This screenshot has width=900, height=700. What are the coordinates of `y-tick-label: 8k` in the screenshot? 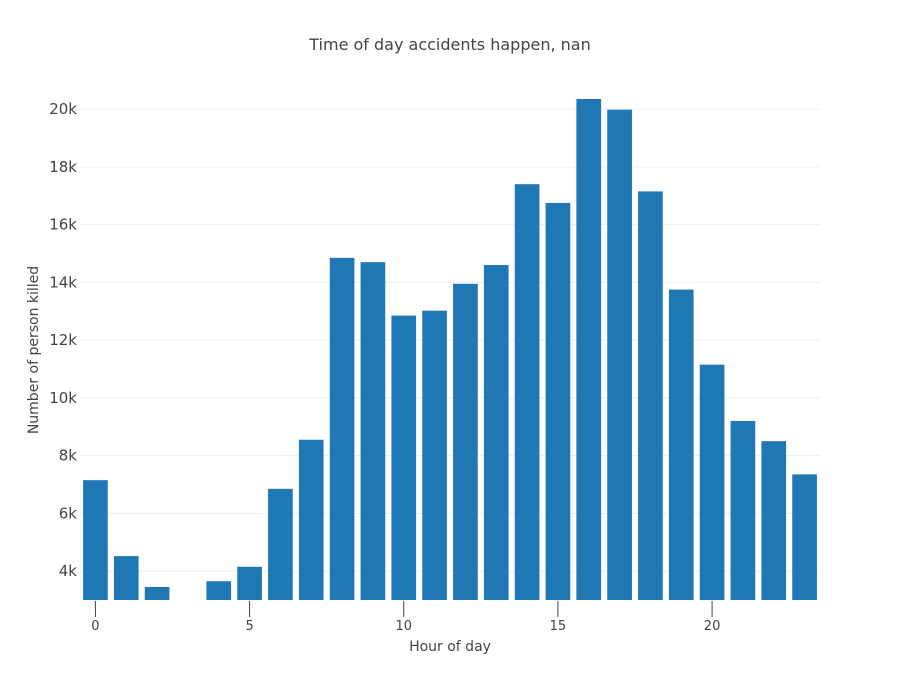 It's located at (68, 456).